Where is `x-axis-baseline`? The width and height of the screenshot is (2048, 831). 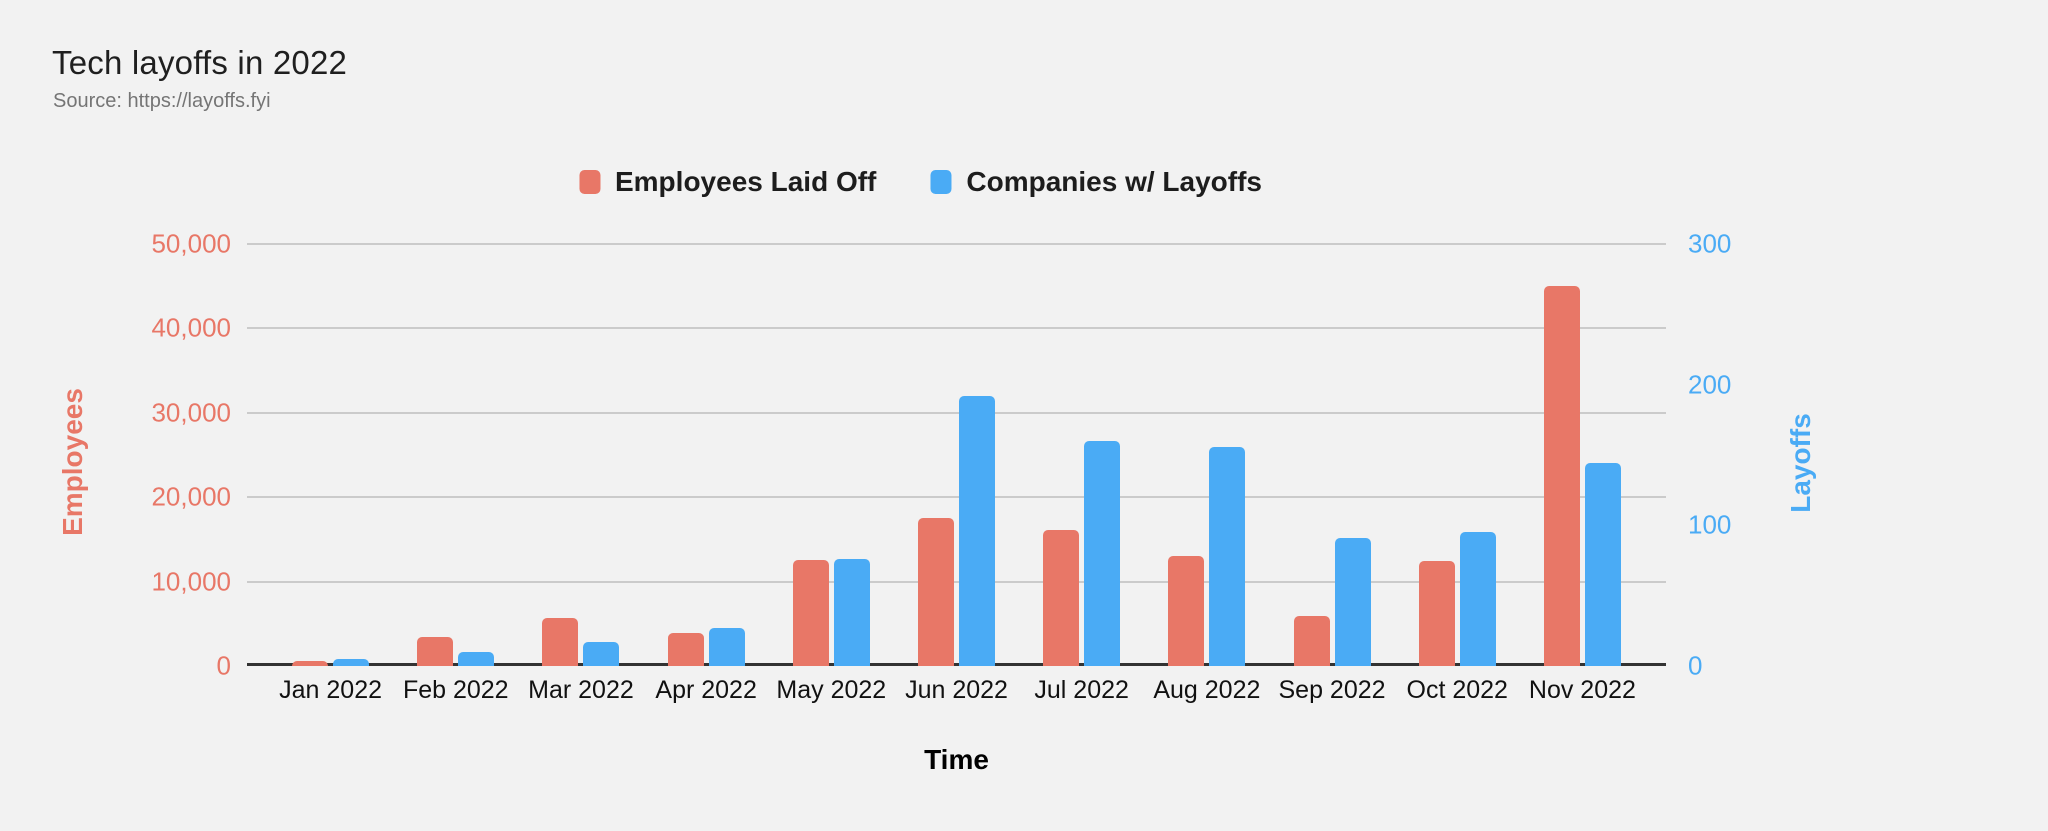 x-axis-baseline is located at coordinates (956, 664).